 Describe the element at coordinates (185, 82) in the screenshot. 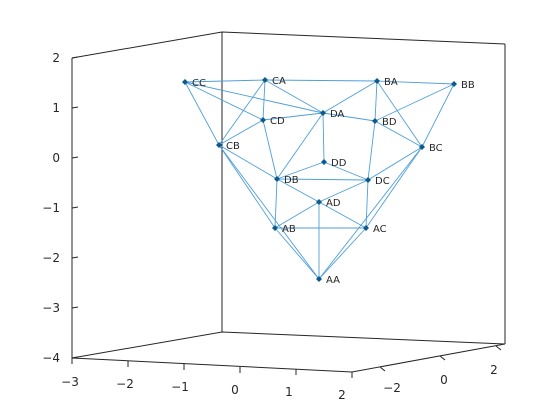

I see `graph-node-CC` at that location.